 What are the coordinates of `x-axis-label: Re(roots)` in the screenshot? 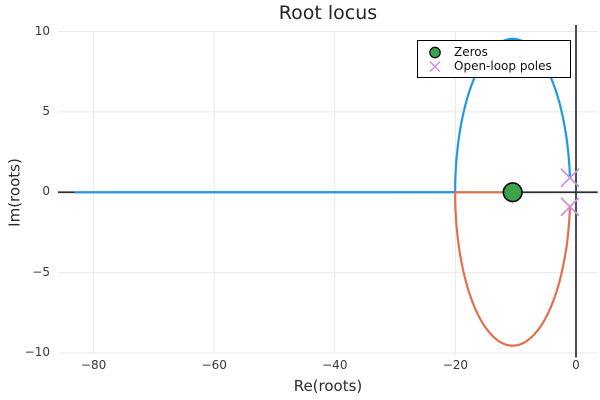 It's located at (328, 386).